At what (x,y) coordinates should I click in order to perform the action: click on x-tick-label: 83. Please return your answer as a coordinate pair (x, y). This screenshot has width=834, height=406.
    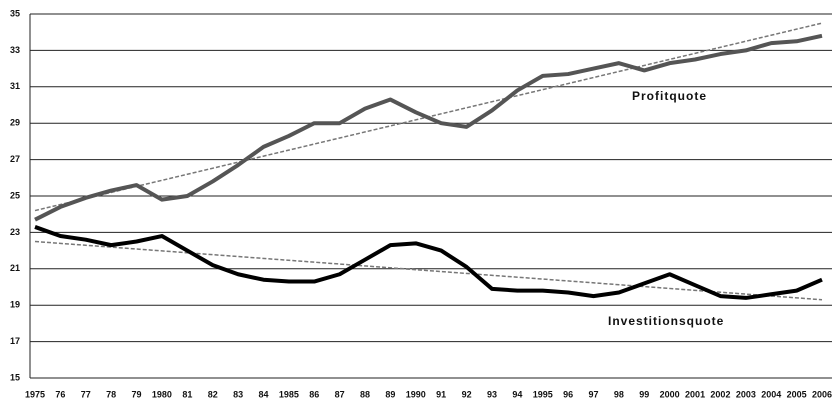
    Looking at the image, I should click on (238, 394).